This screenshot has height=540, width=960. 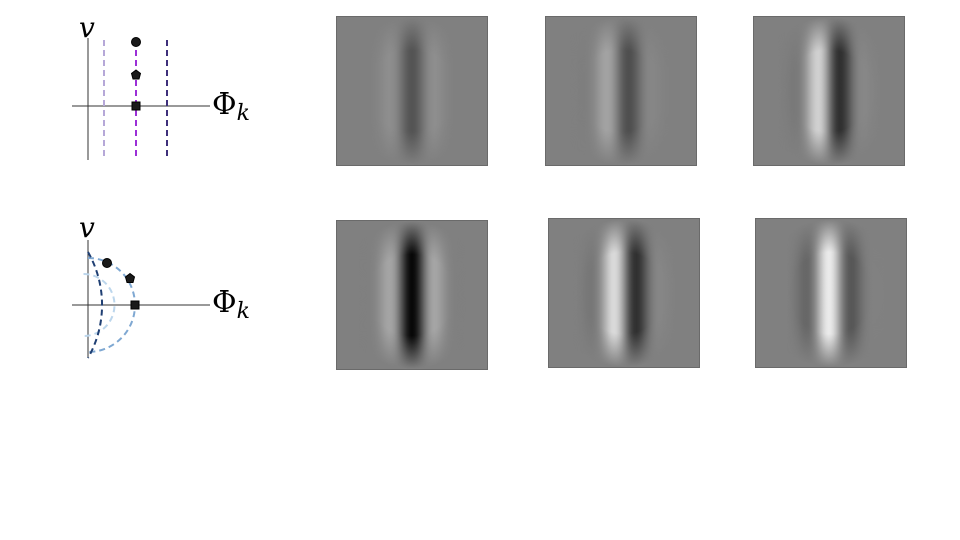 I want to click on diagram-concentric-arcs-svg, so click(x=141, y=299).